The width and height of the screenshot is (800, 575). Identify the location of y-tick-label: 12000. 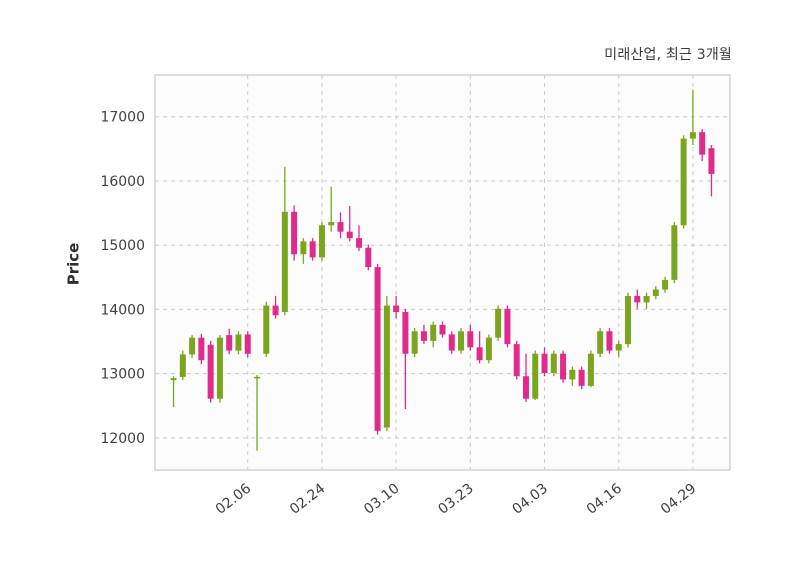
(122, 439).